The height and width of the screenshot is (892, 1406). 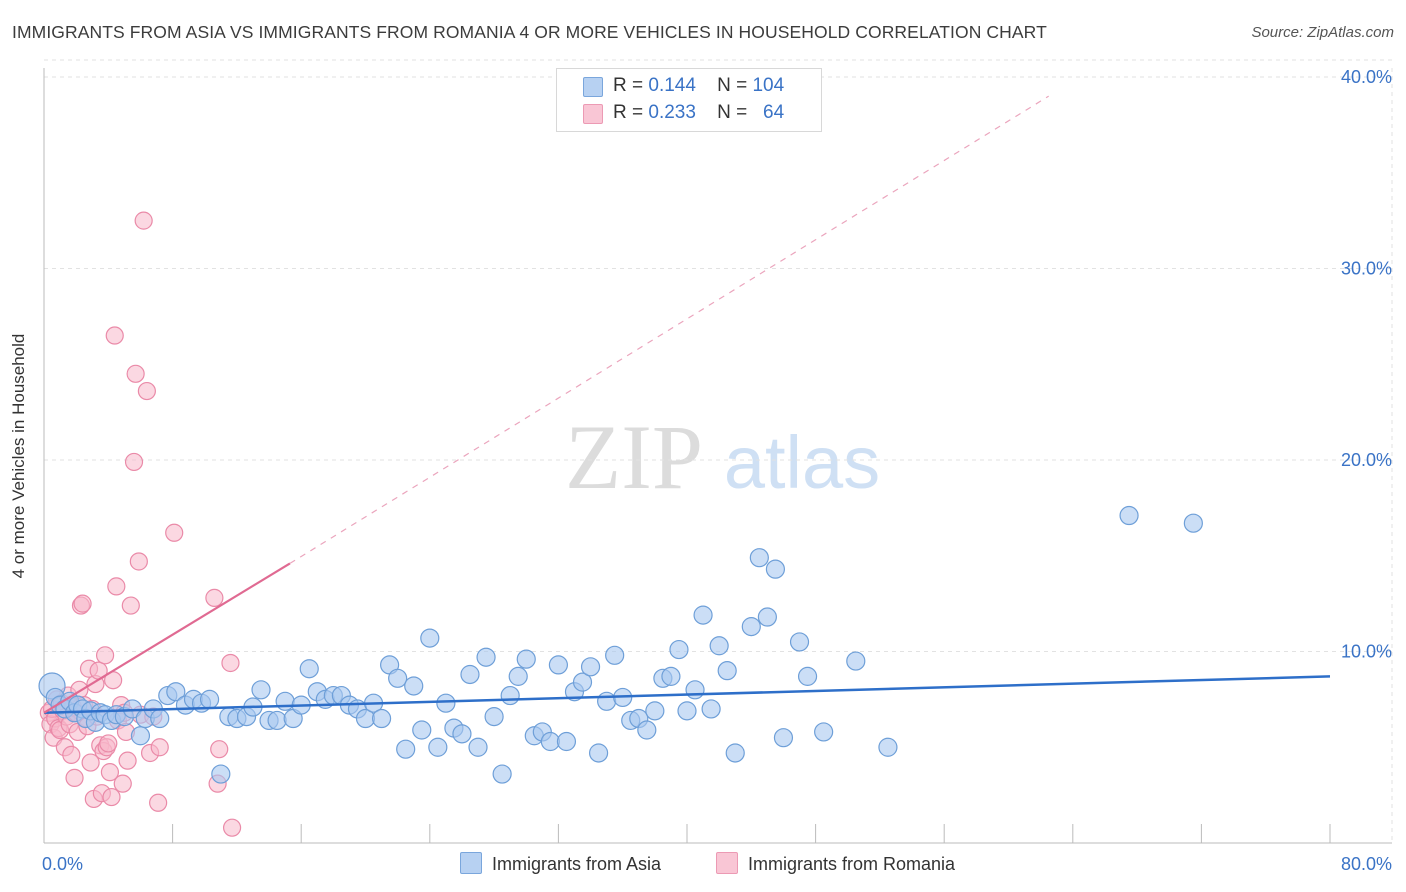 What do you see at coordinates (593, 114) in the screenshot?
I see `romania-swatch` at bounding box center [593, 114].